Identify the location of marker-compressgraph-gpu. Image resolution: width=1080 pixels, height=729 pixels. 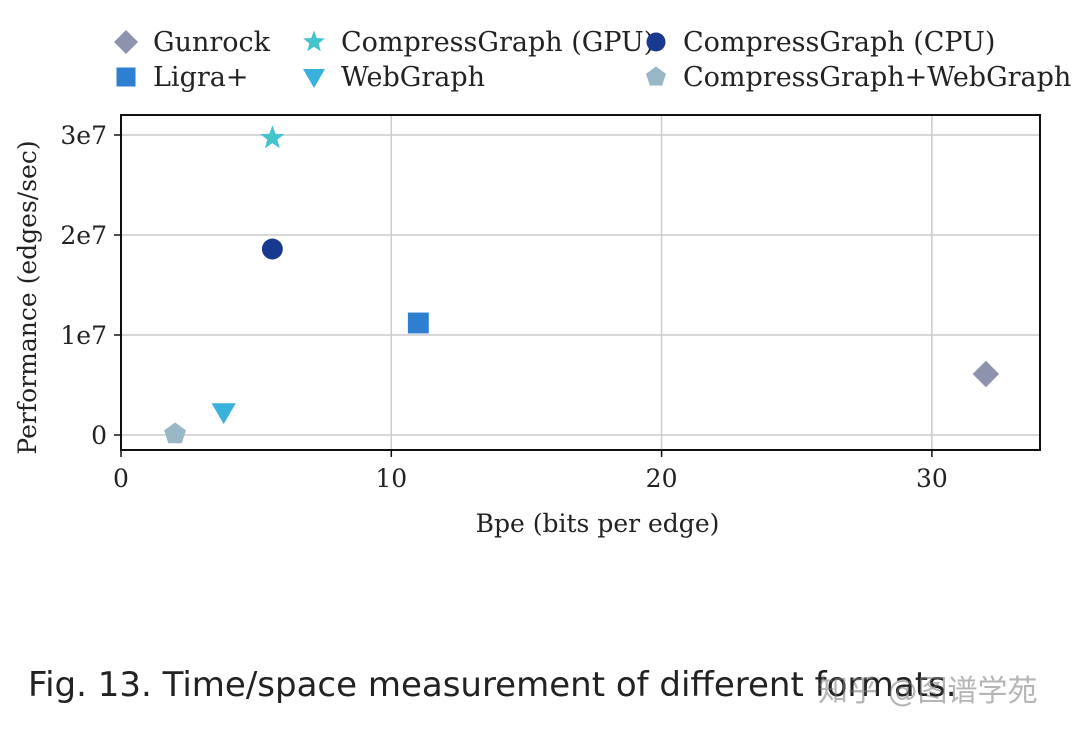
(272, 137).